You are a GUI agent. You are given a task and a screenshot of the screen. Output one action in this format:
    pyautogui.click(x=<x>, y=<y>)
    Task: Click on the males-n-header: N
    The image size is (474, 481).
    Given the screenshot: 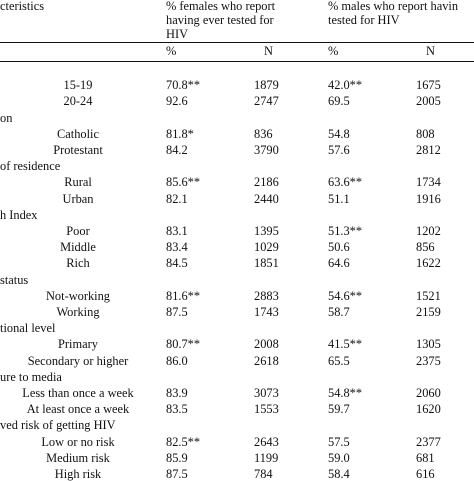 What is the action you would take?
    pyautogui.click(x=430, y=51)
    